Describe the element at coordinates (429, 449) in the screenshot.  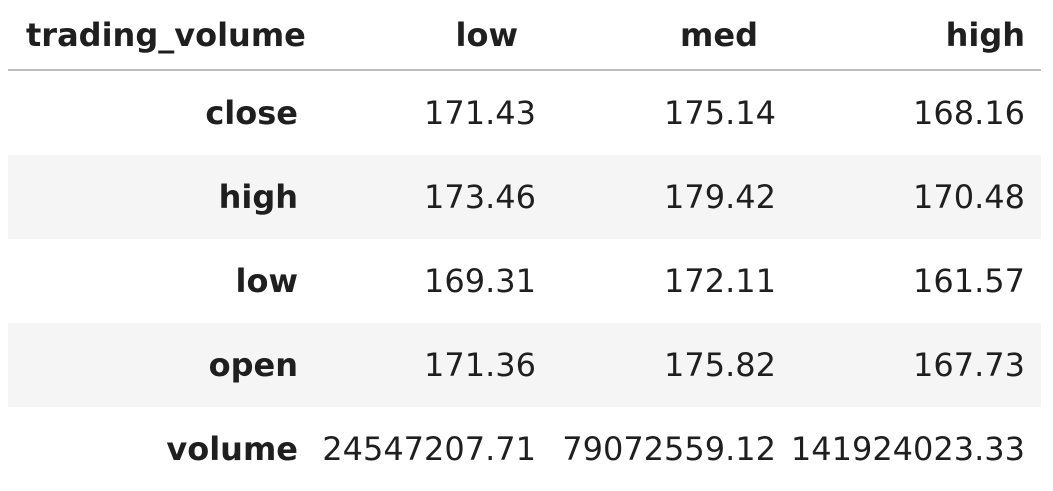
I see `table-cell: 24547207.71` at that location.